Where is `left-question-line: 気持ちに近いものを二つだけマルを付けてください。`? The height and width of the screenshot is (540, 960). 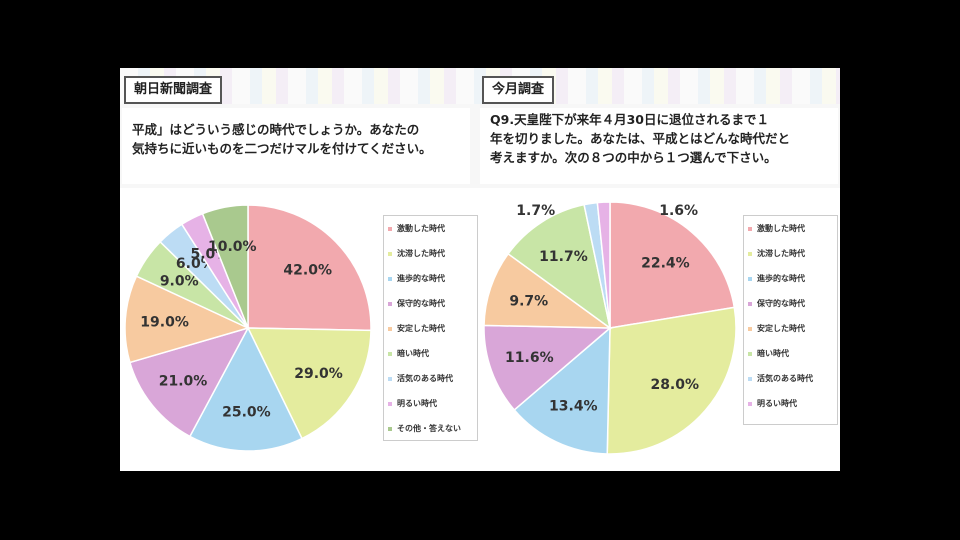 left-question-line: 気持ちに近いものを二つだけマルを付けてください。 is located at coordinates (282, 148).